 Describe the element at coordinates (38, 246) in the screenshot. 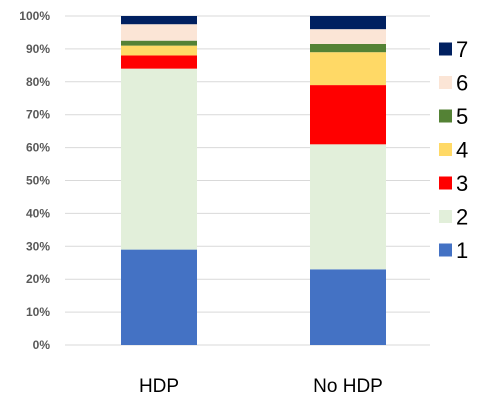

I see `y-tick-label: 30%` at that location.